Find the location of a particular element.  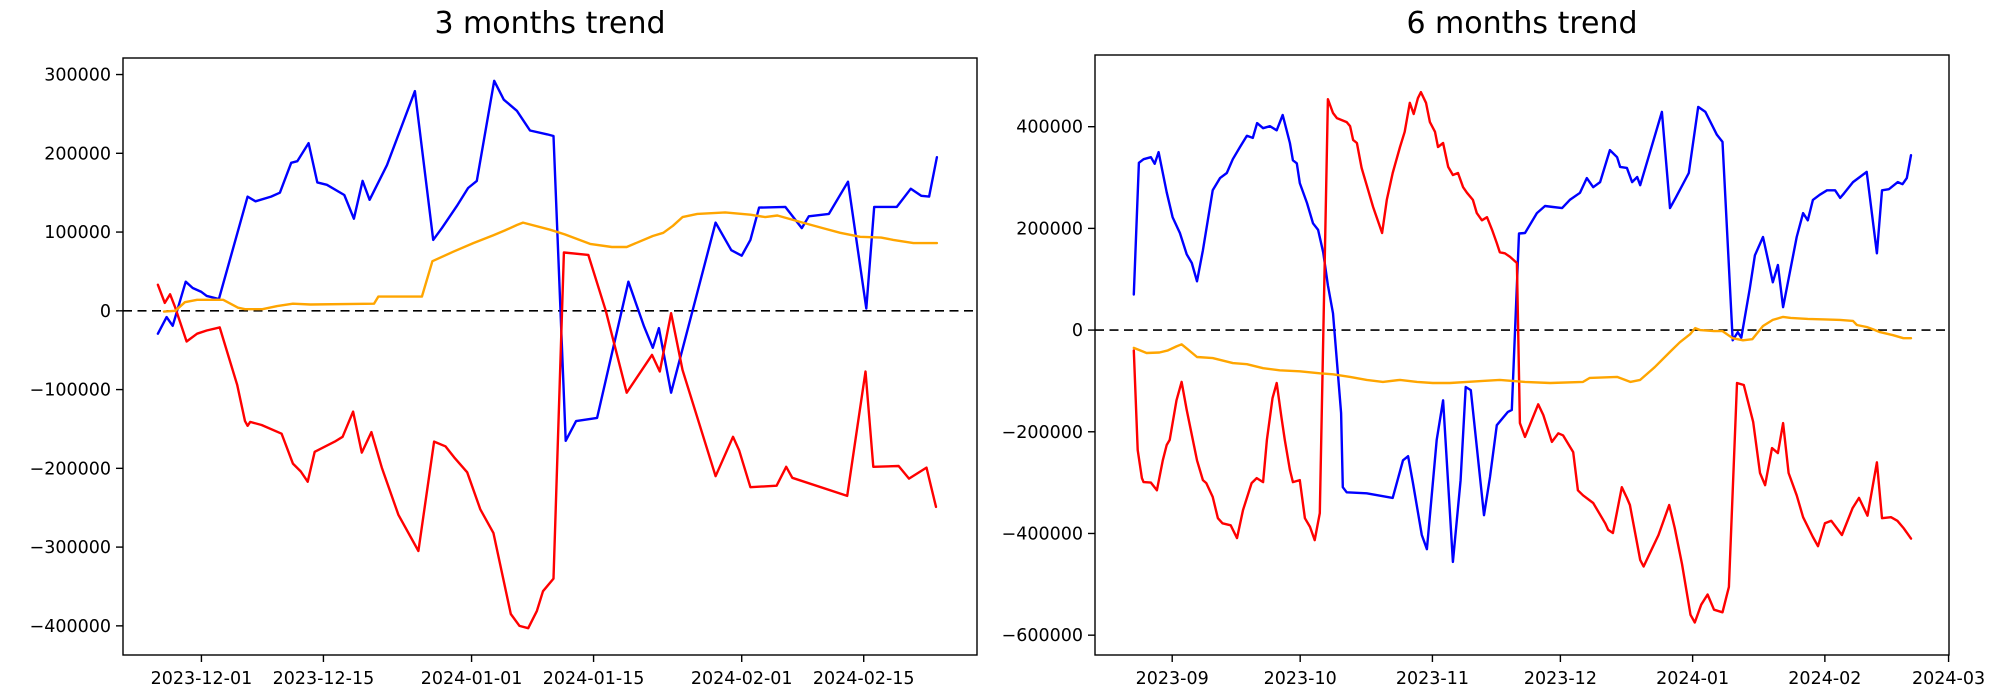

left-y-tick-label: 100000 is located at coordinates (77, 233).